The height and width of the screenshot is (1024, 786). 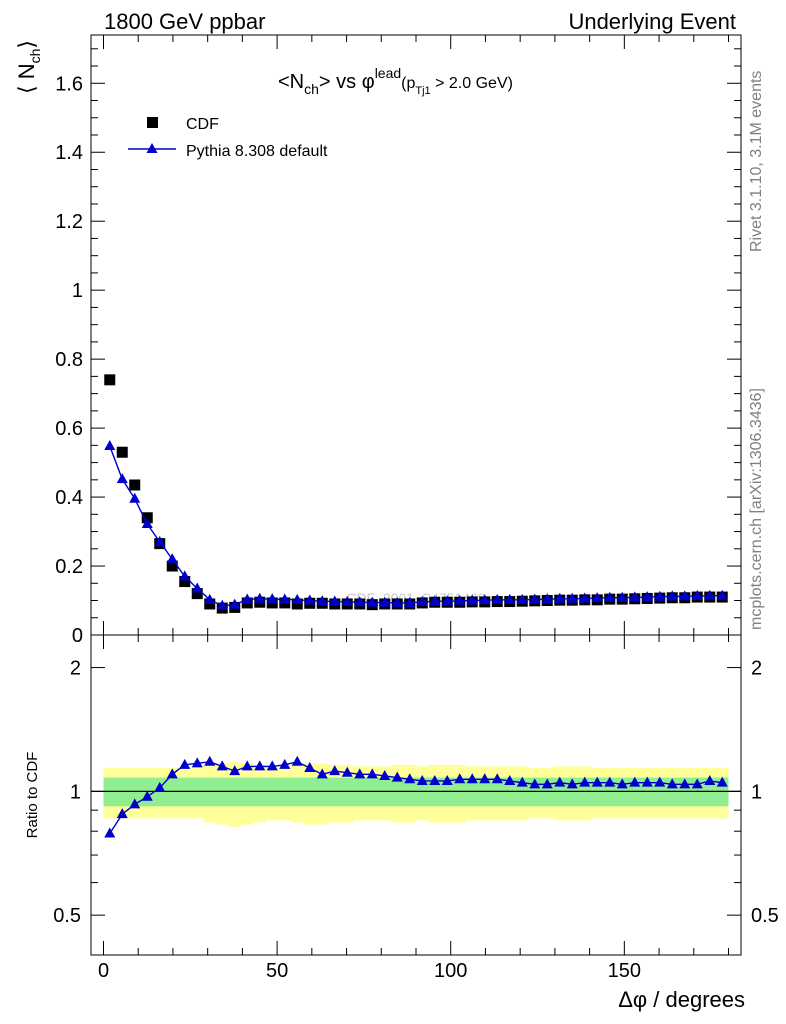 I want to click on bottom-ytick-label: 0.5, so click(x=67, y=916).